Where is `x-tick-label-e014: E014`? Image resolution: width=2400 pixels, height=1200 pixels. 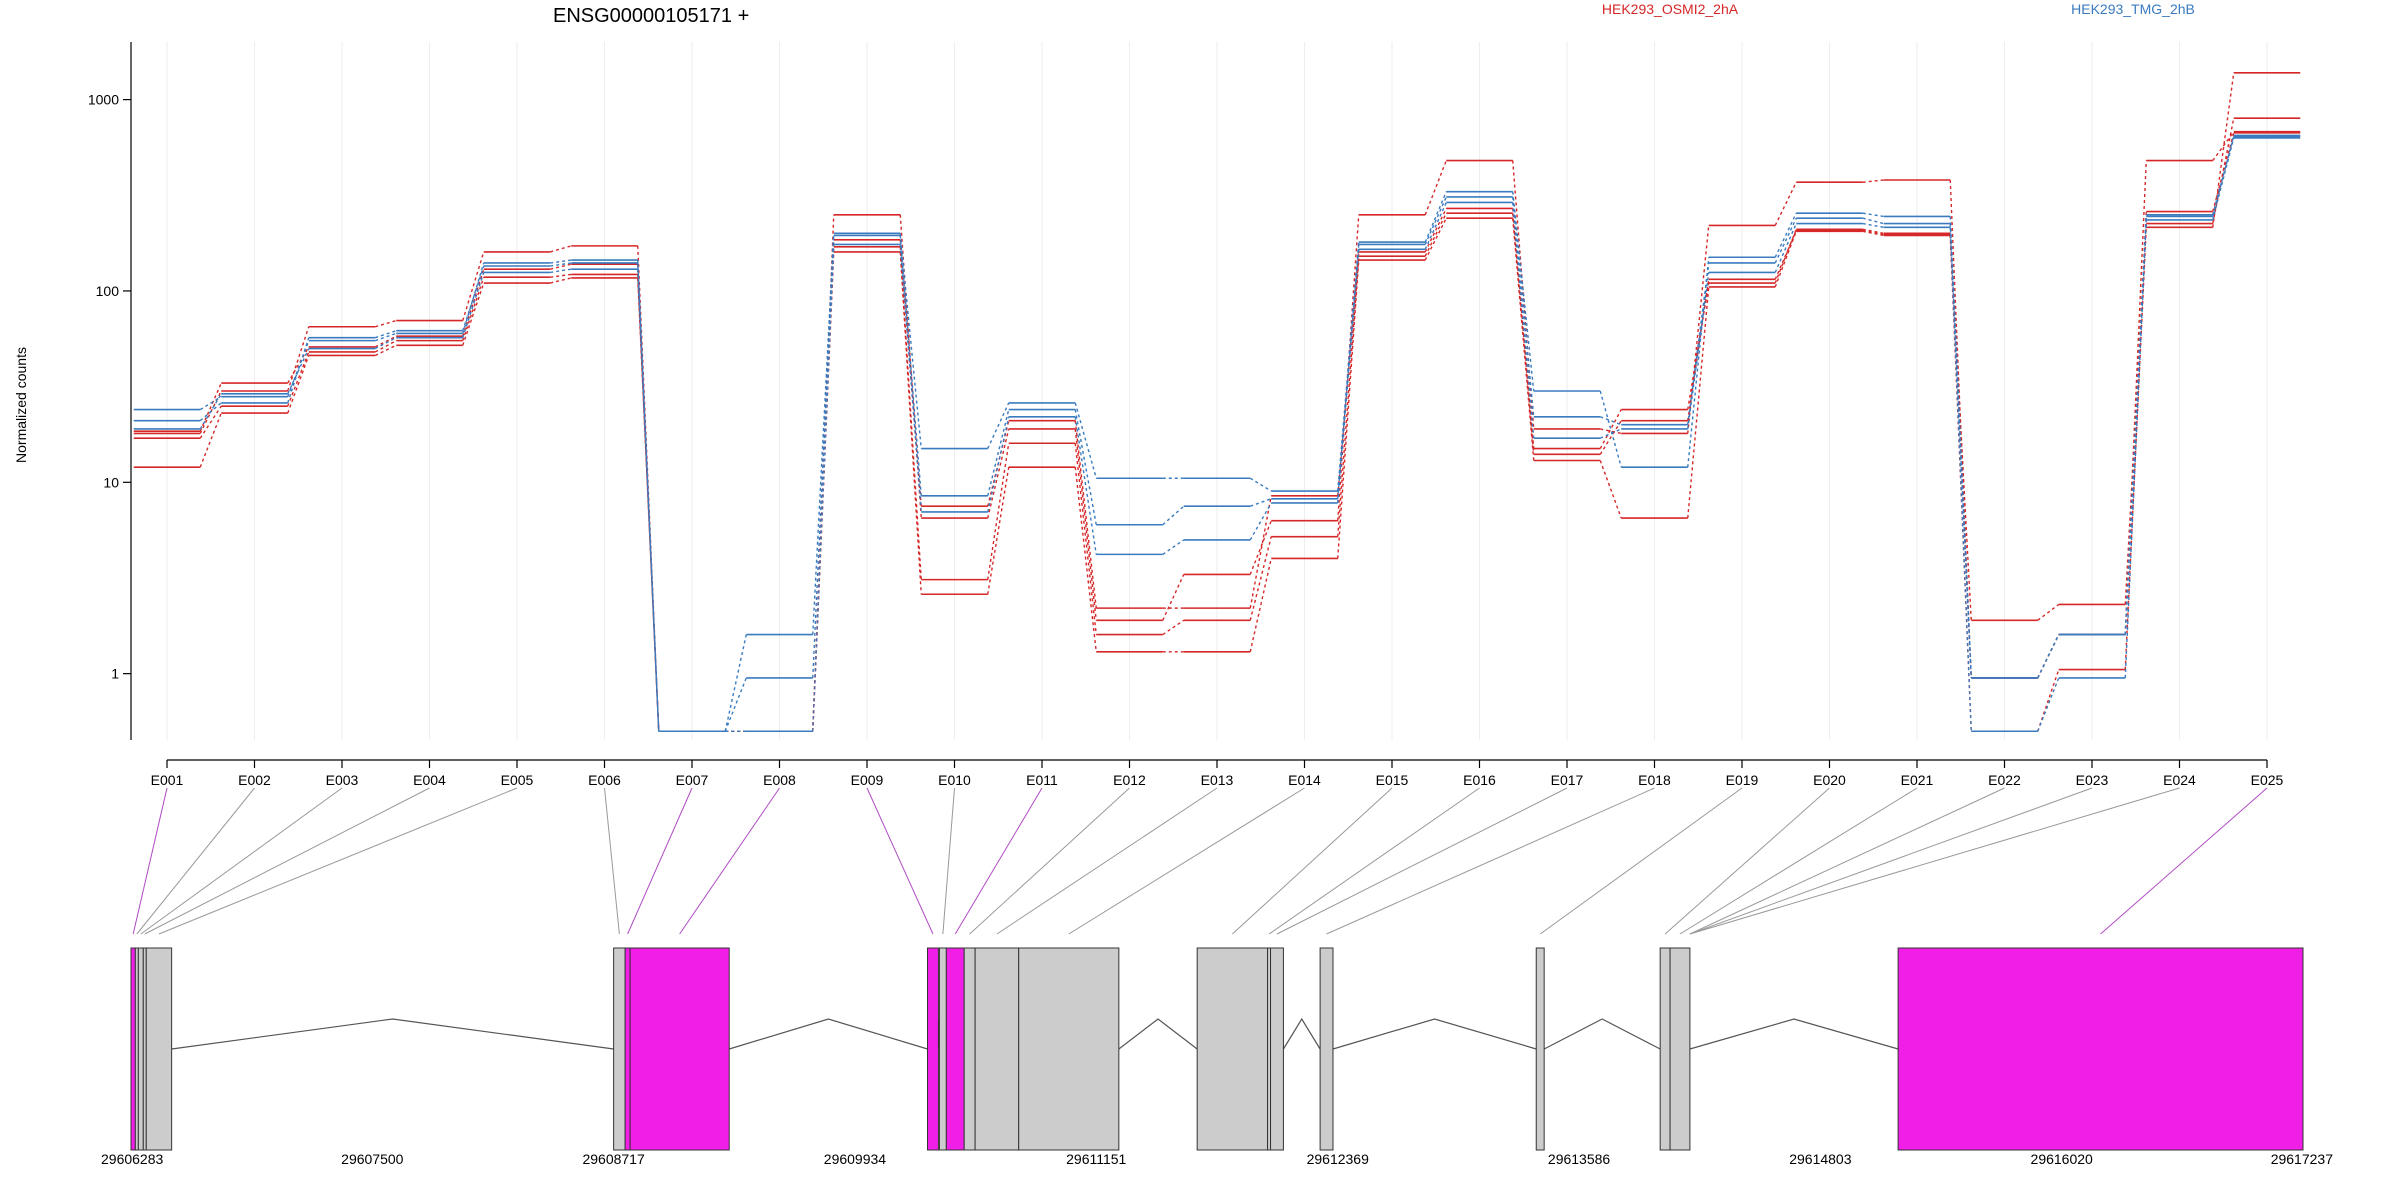 x-tick-label-e014: E014 is located at coordinates (1304, 780).